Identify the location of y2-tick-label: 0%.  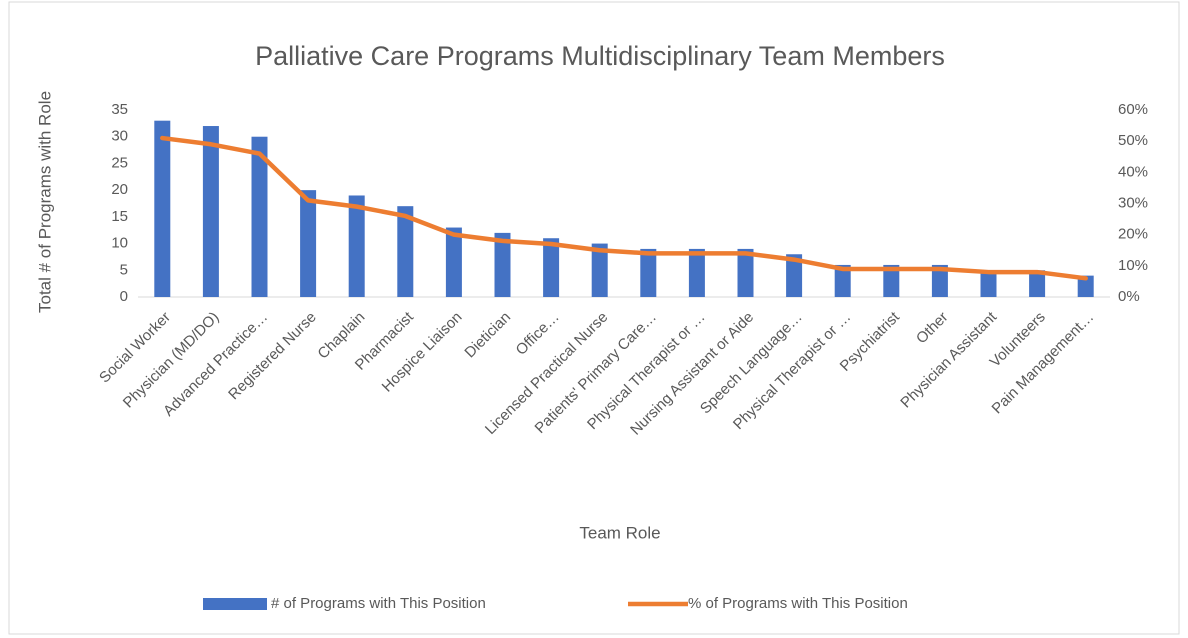
(1129, 296).